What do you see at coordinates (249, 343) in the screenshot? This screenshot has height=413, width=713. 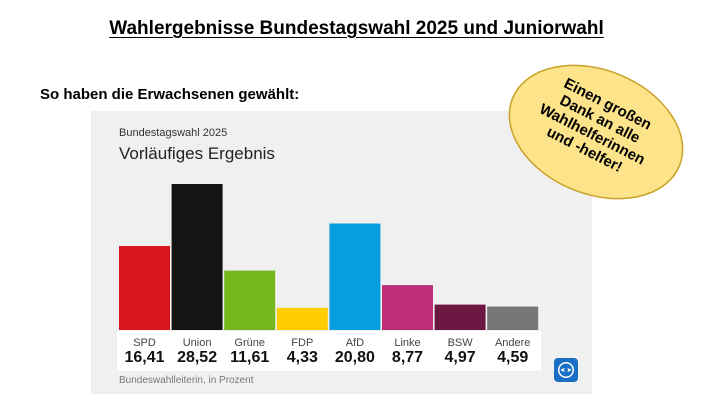 I see `category-label: Grüne` at bounding box center [249, 343].